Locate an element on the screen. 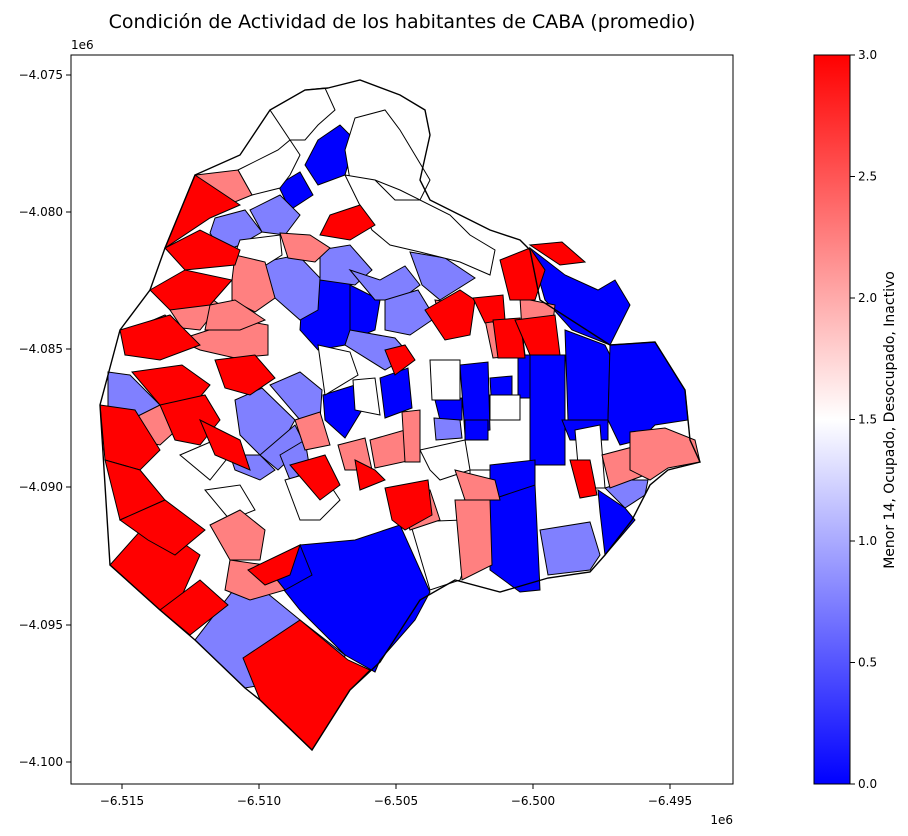 This screenshot has height=836, width=908. colorbar-ticks: 0.0 0.5 1.0 1.5 2.0 2.5 3.0 is located at coordinates (863, 419).